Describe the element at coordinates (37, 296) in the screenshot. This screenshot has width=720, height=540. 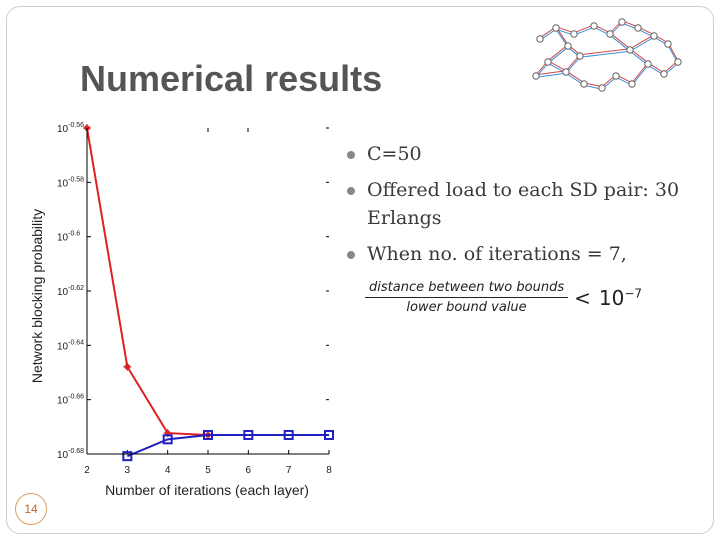
I see `y-axis-label: Network blocking probability` at that location.